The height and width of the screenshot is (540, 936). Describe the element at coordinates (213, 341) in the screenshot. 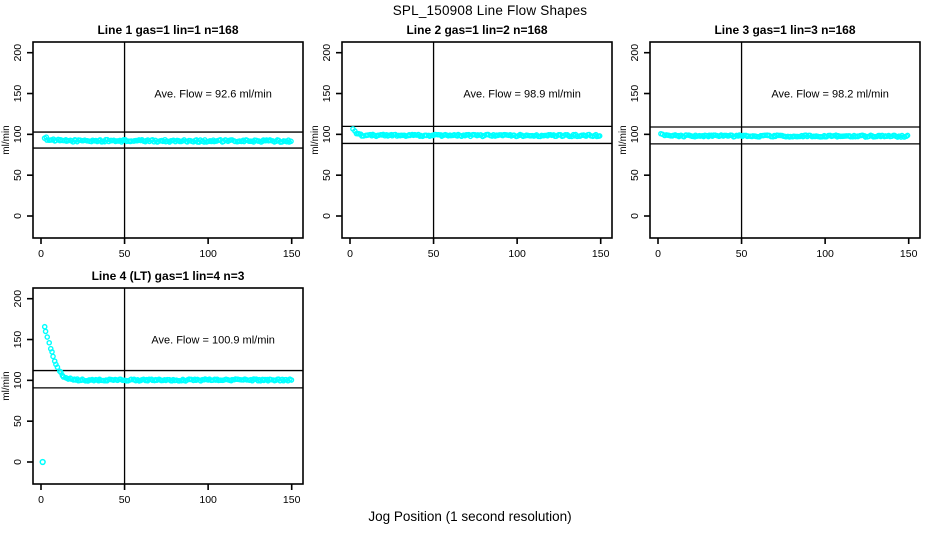

I see `ave-flow-annotation: Ave. Flow = 100.9 ml/min` at that location.